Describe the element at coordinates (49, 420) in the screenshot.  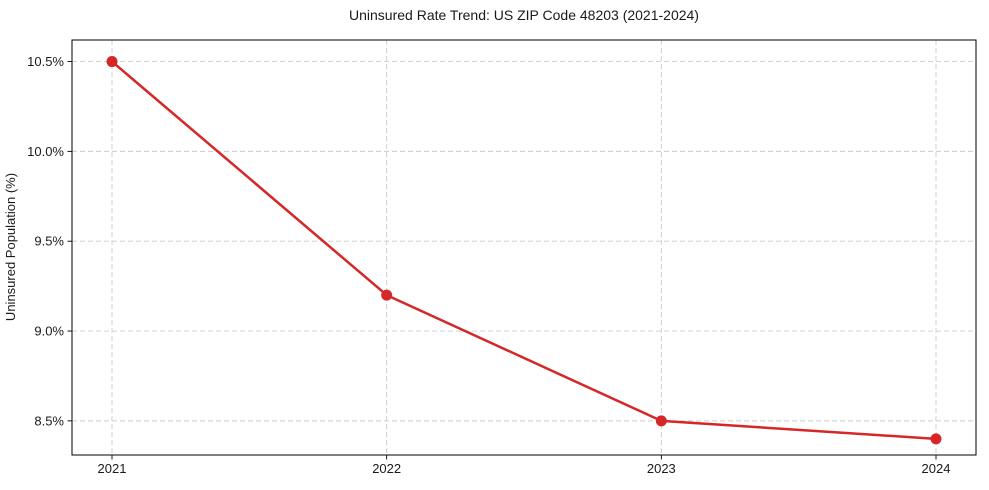
I see `y-tick-label: 8.5%` at that location.